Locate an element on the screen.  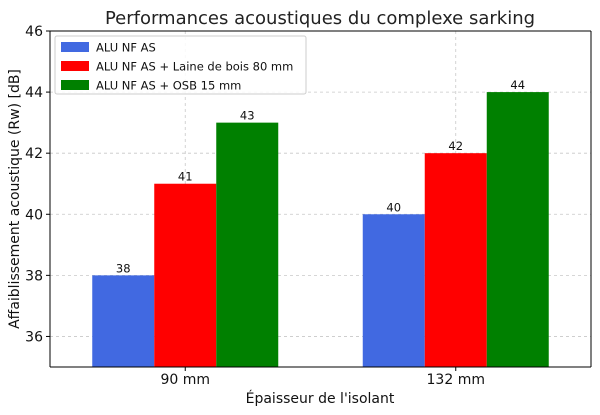
bar-value-label: 43 is located at coordinates (247, 116).